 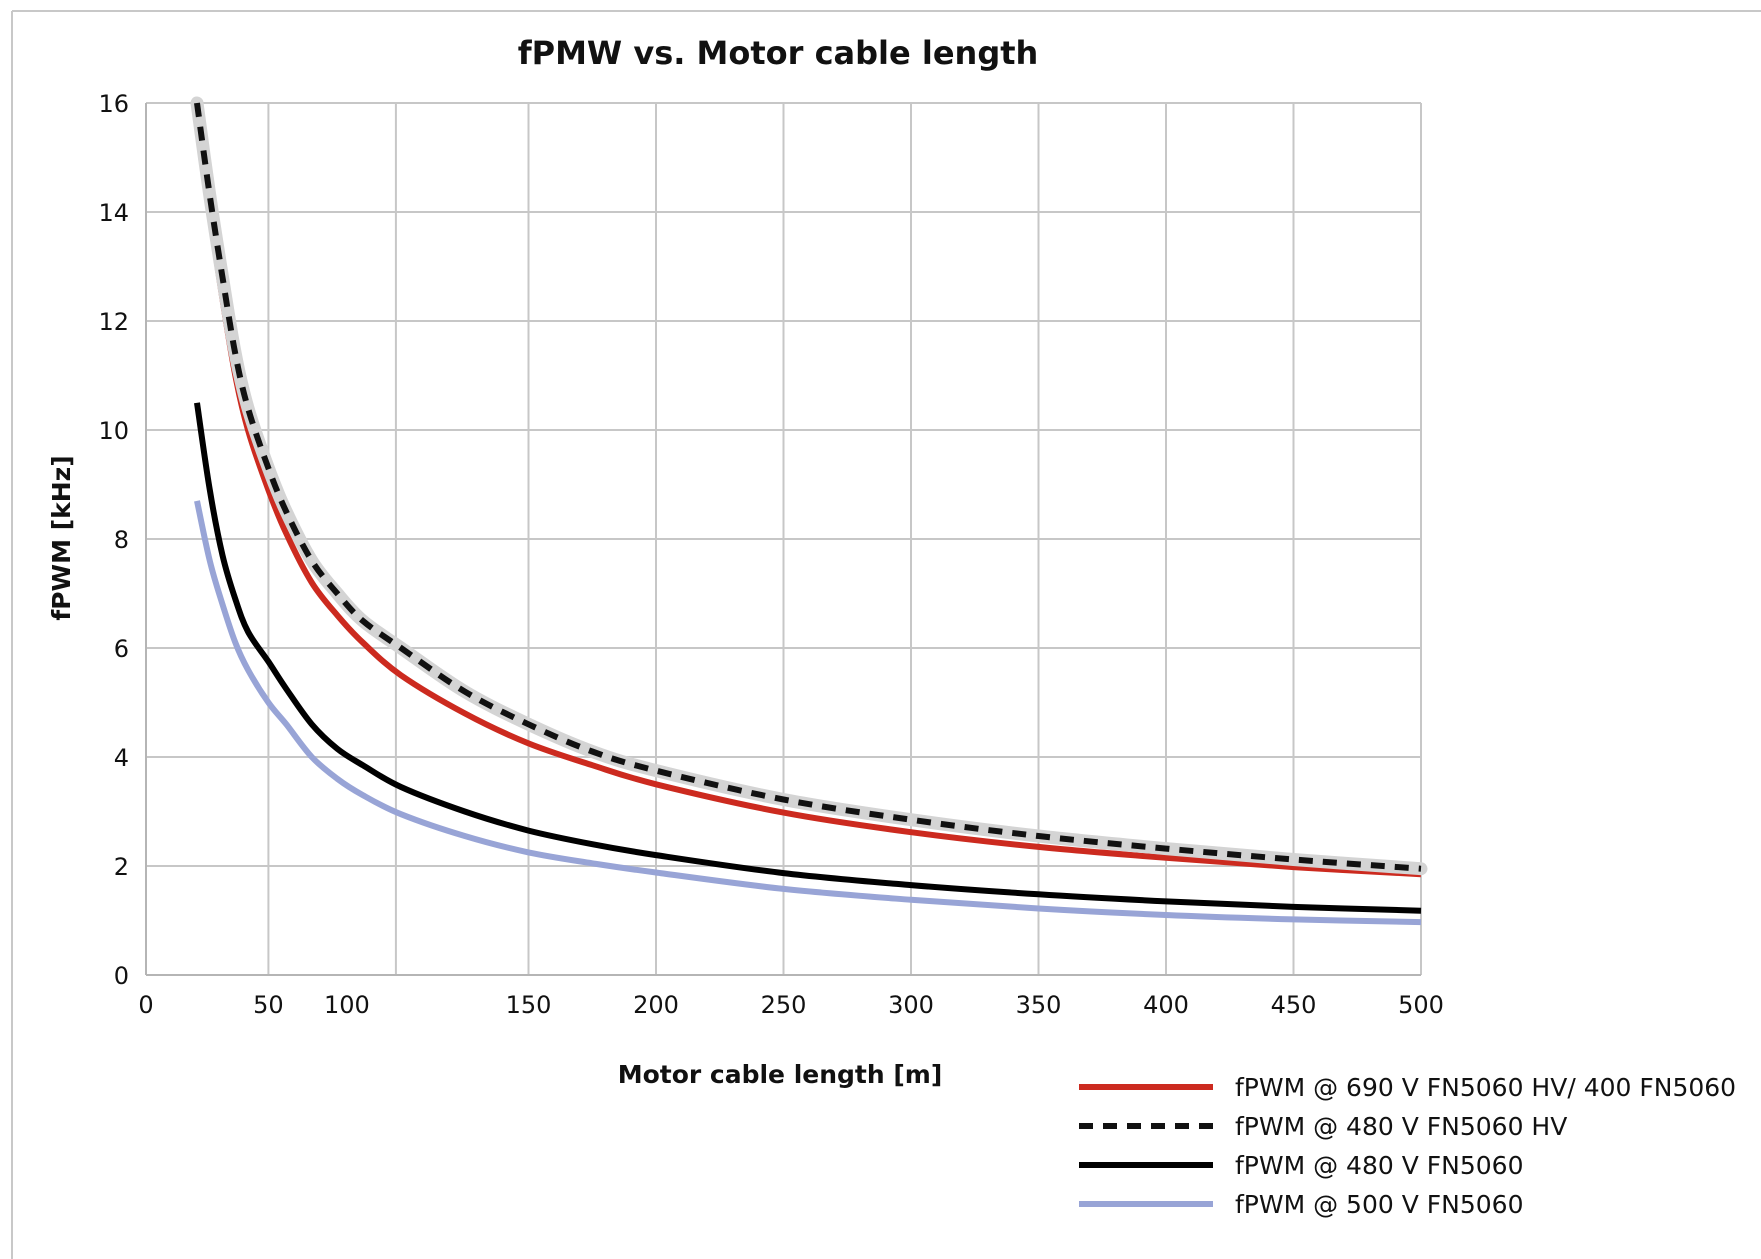 I want to click on y-tick-label: 16, so click(x=113, y=104).